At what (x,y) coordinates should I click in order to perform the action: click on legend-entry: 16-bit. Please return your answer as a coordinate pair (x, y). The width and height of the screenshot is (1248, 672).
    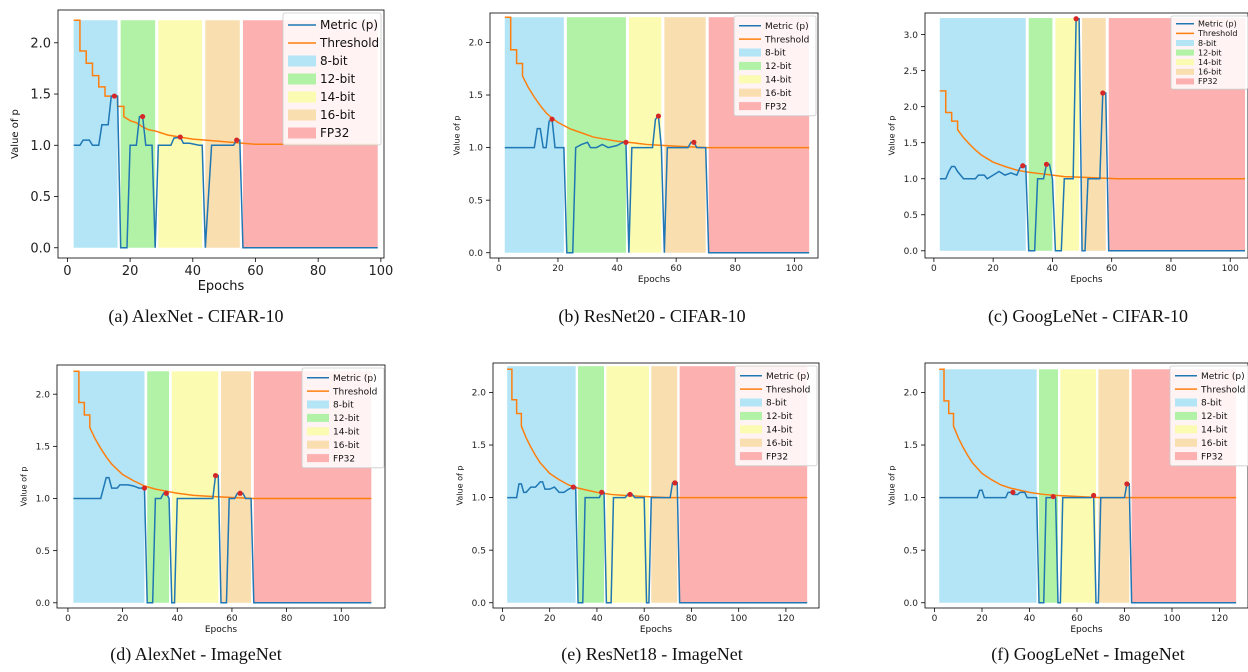
    Looking at the image, I should click on (779, 444).